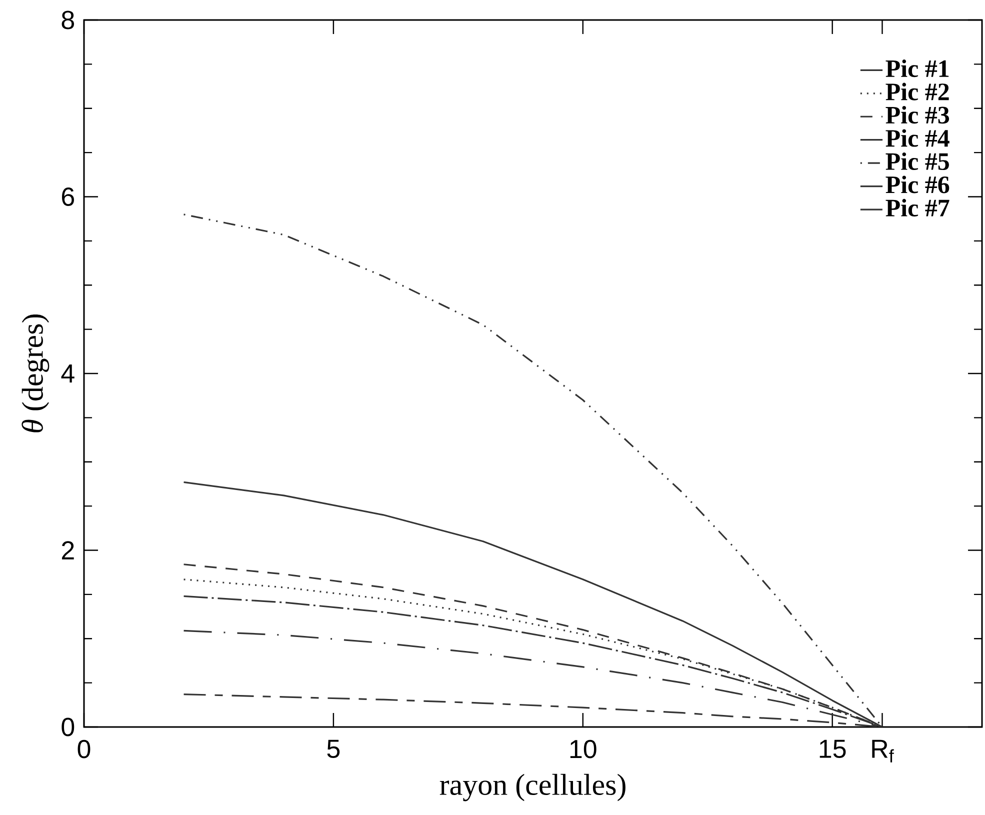  Describe the element at coordinates (333, 749) in the screenshot. I see `x-tick-label: 5` at that location.